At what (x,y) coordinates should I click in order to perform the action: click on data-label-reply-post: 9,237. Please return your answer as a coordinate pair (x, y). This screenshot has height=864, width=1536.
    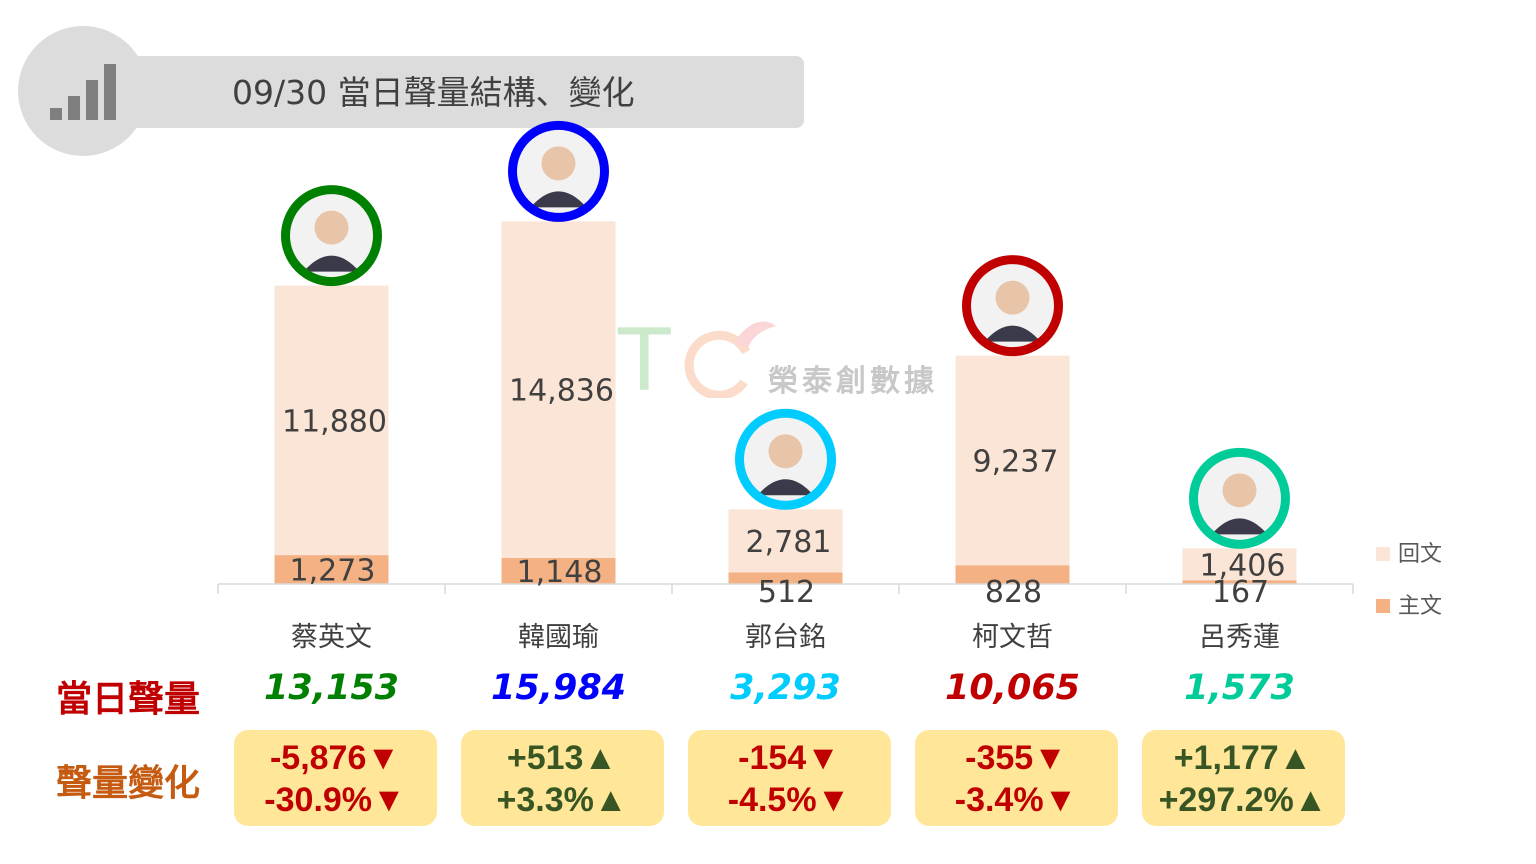
    Looking at the image, I should click on (1016, 461).